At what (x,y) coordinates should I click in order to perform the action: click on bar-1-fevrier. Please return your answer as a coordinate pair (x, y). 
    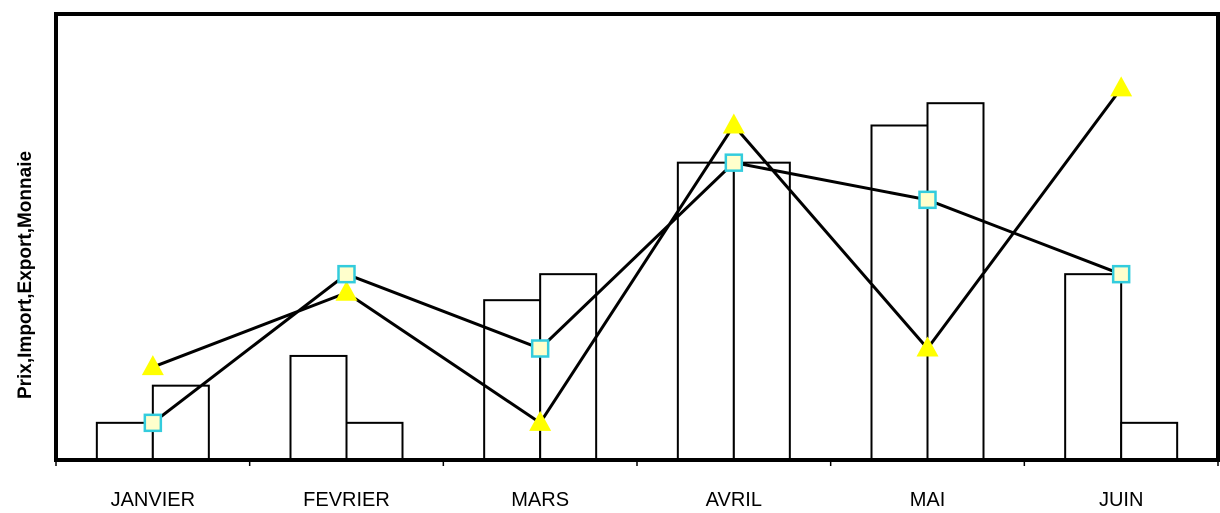
    Looking at the image, I should click on (318, 407).